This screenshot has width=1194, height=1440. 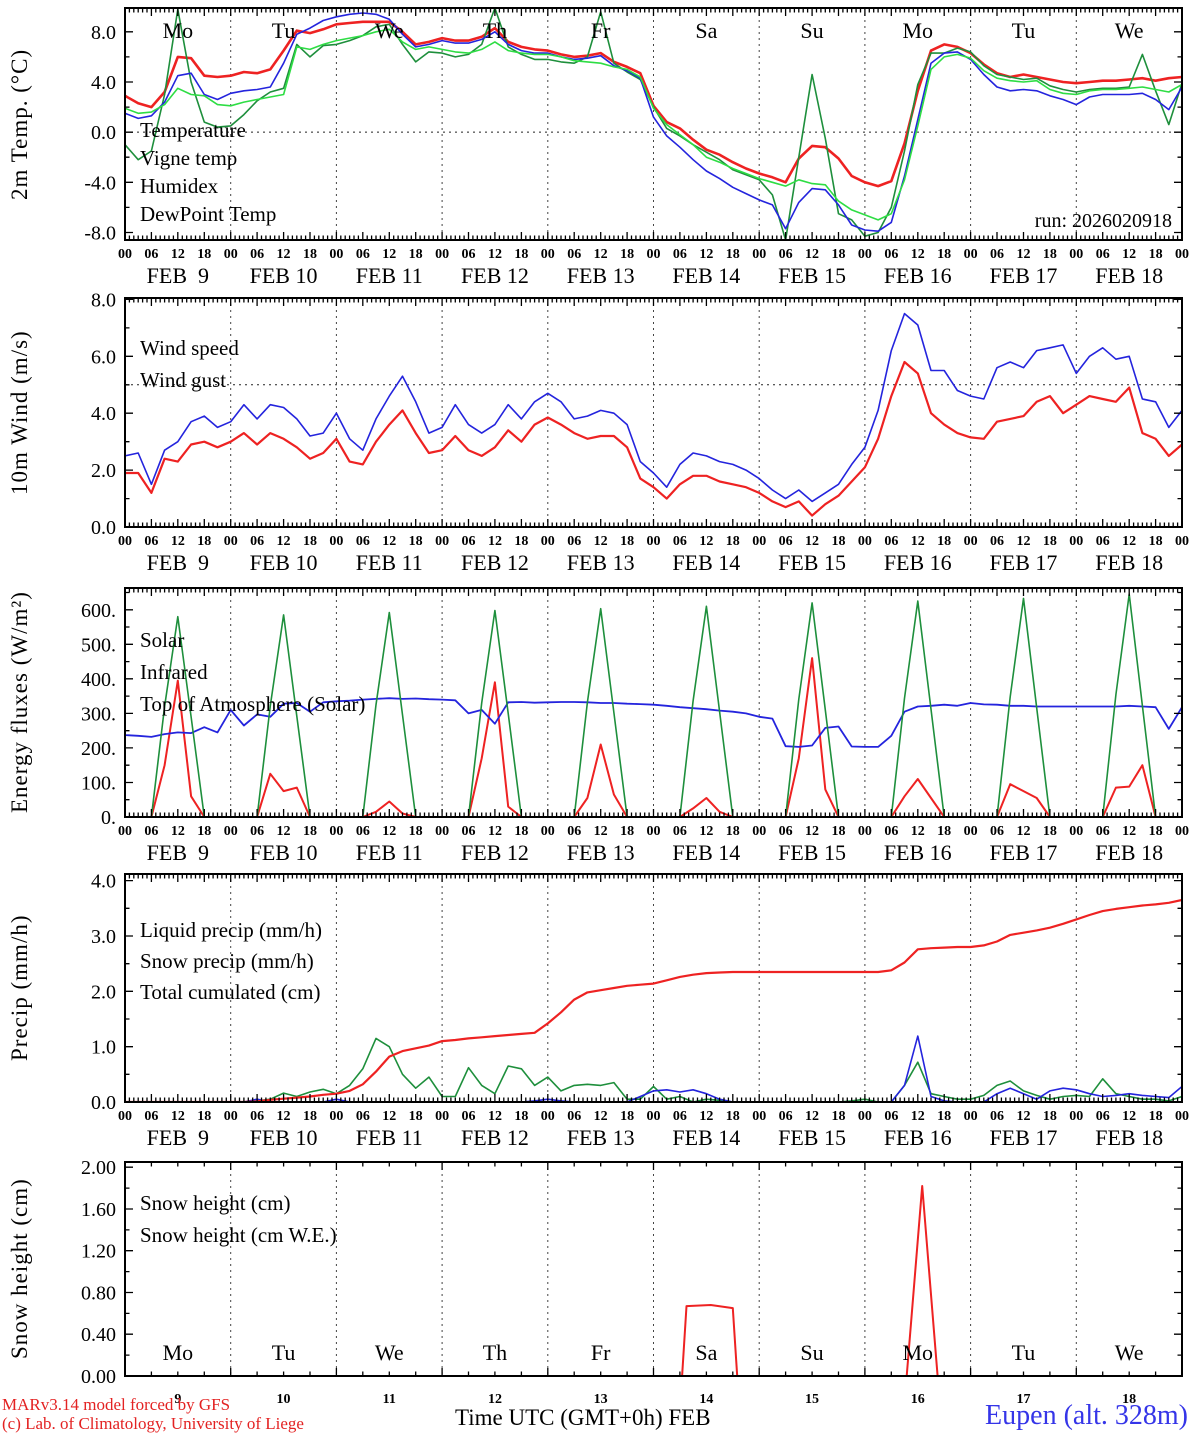 I want to click on y-tick-label: 400., so click(x=98, y=680).